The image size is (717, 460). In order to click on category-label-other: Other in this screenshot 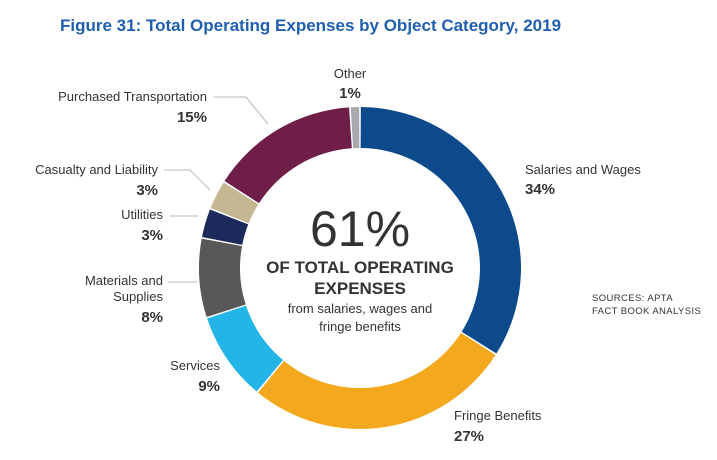, I will do `click(350, 73)`.